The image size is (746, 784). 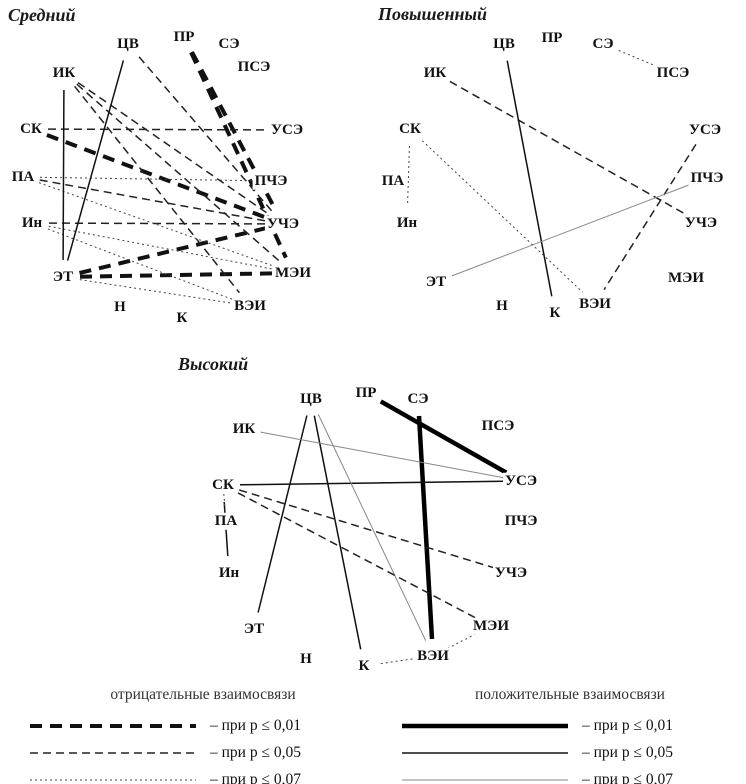 What do you see at coordinates (173, 250) in the screenshot?
I see `edge-sredniy-ЭТ-УЧЭ` at bounding box center [173, 250].